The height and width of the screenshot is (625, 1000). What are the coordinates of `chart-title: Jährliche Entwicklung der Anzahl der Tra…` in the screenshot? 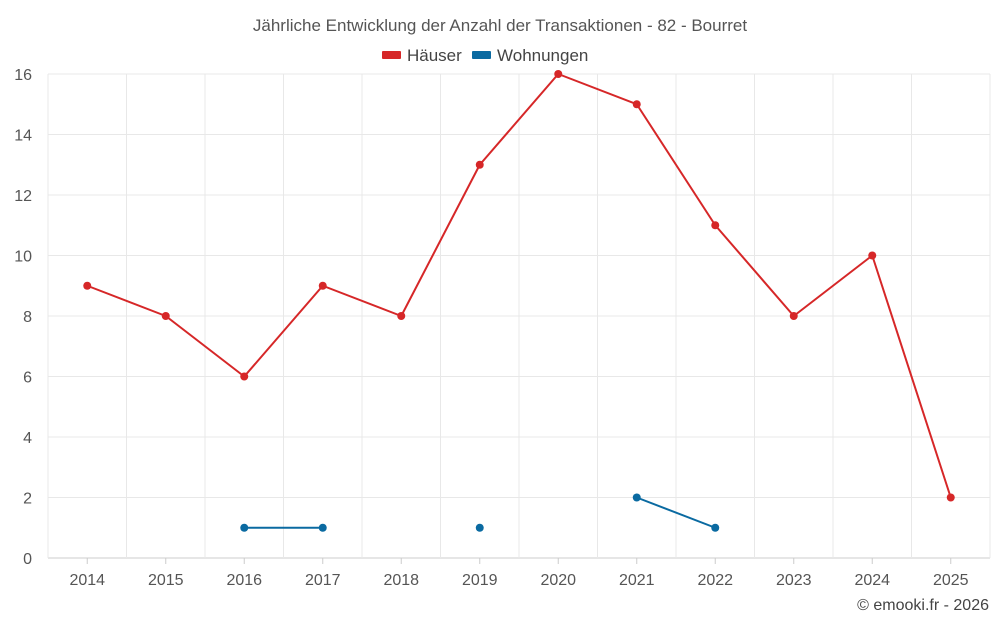 It's located at (500, 25).